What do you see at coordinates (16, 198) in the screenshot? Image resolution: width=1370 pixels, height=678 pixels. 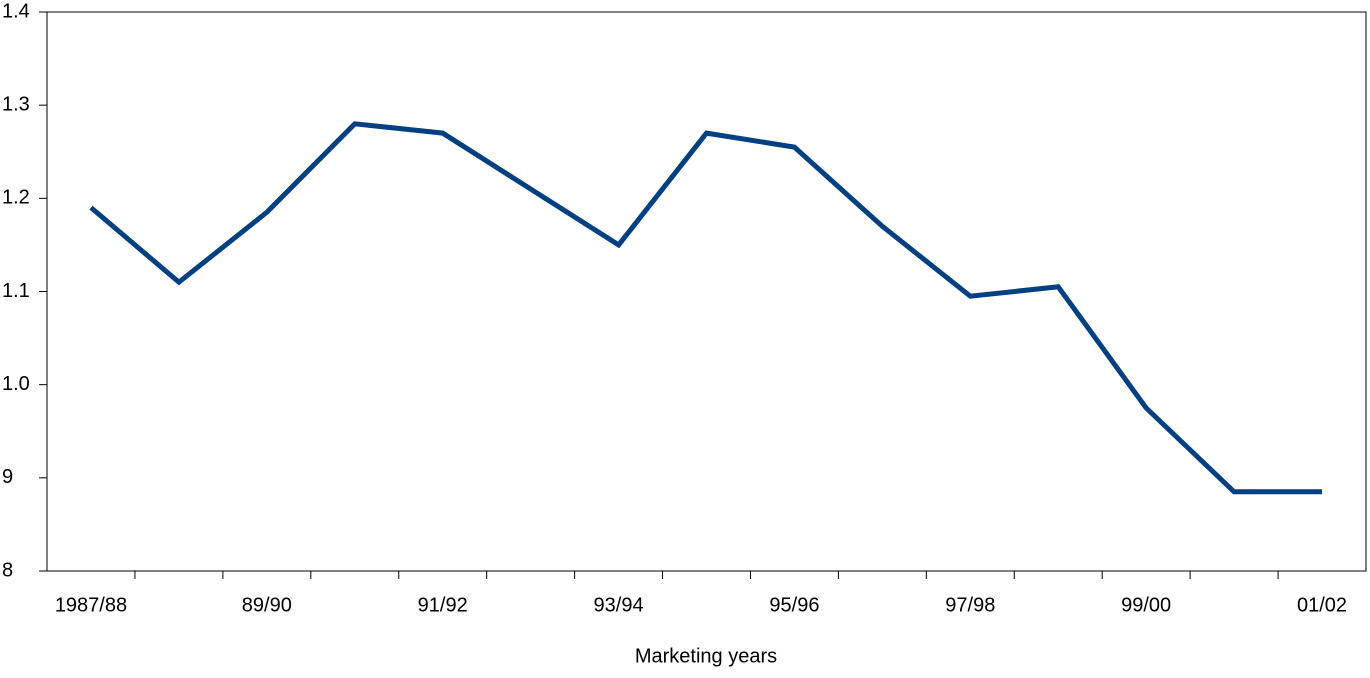 I see `y-tick-label: 1.2` at bounding box center [16, 198].